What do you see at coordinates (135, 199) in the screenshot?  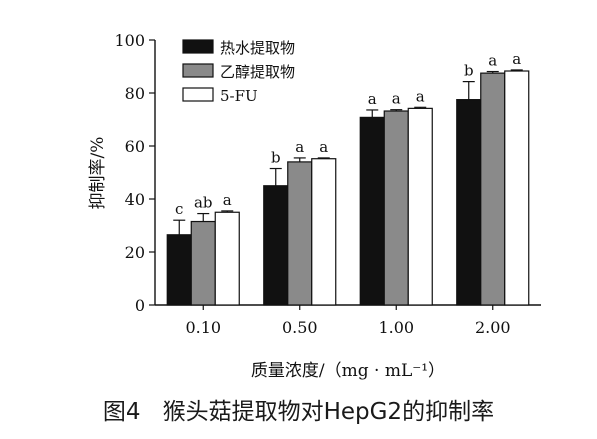 I see `y-tick-label: 40` at bounding box center [135, 199].